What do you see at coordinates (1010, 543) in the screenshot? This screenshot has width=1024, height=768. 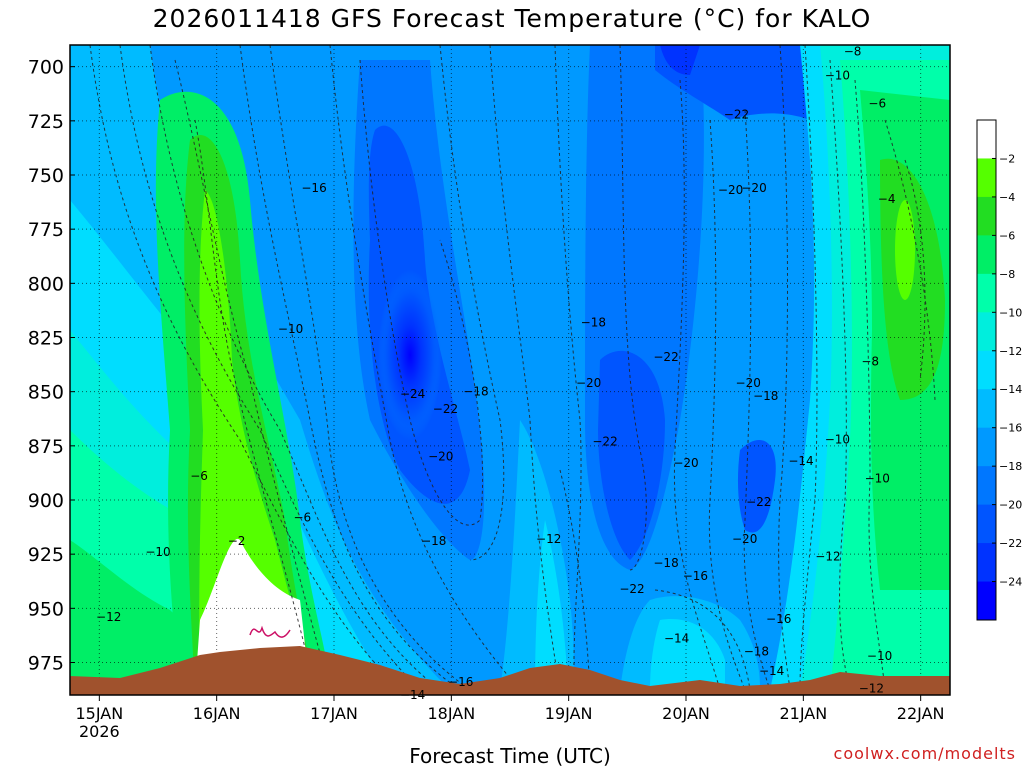 I see `colorbar-tick-label: −22` at bounding box center [1010, 543].